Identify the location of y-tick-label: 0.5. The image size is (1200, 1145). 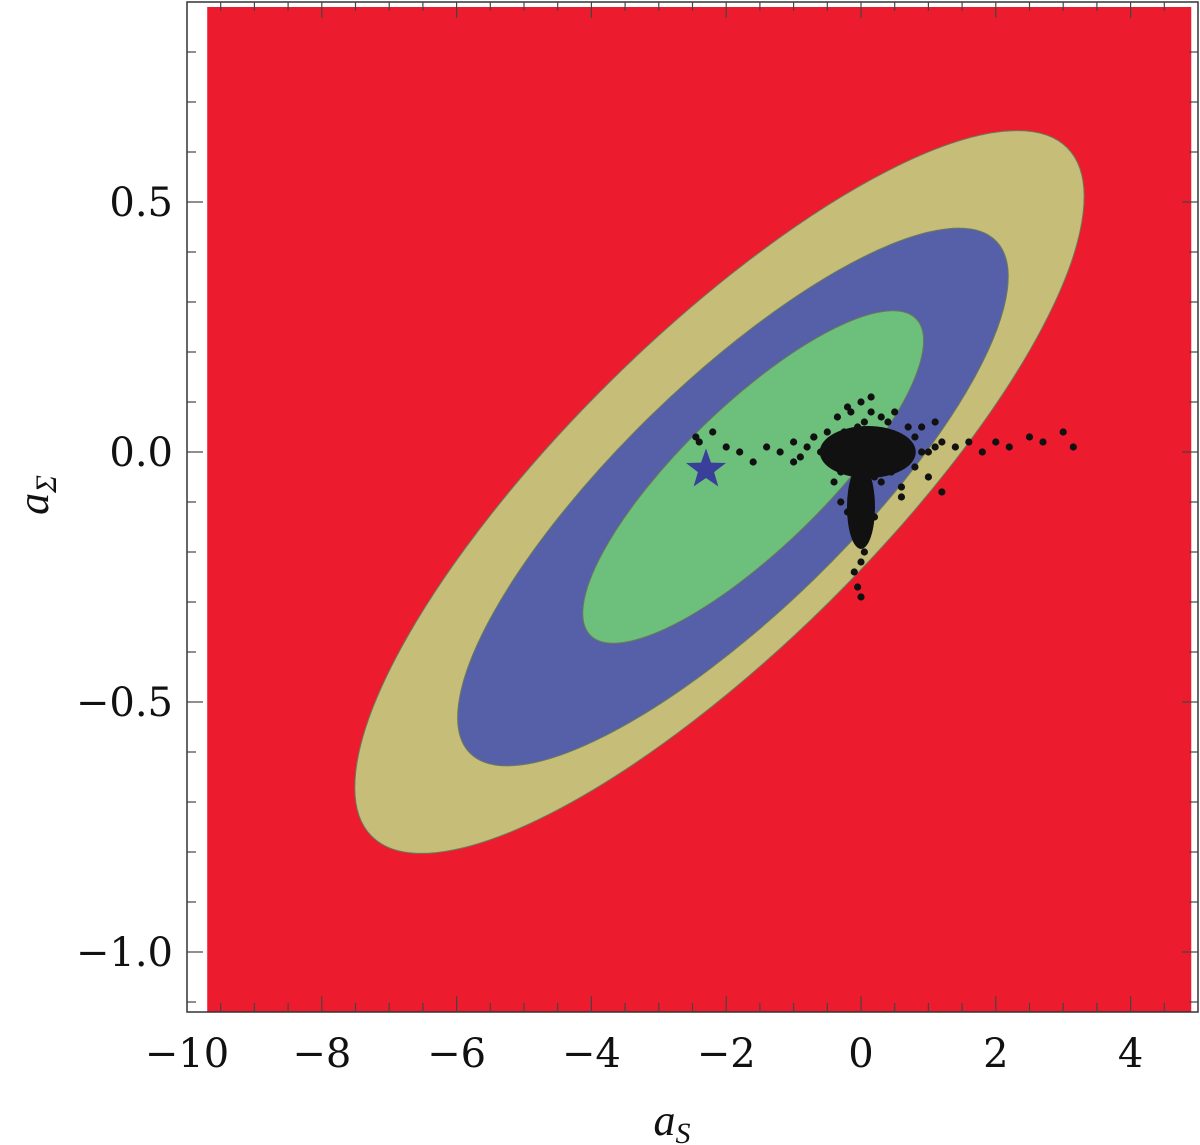
(141, 203).